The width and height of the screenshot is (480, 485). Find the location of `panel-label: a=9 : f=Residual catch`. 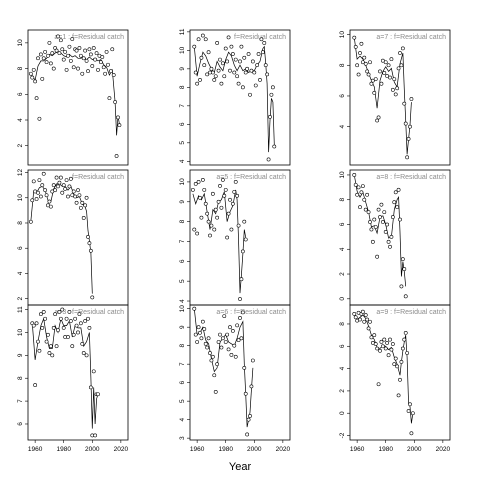

panel-label: a=9 : f=Residual catch is located at coordinates (411, 312).